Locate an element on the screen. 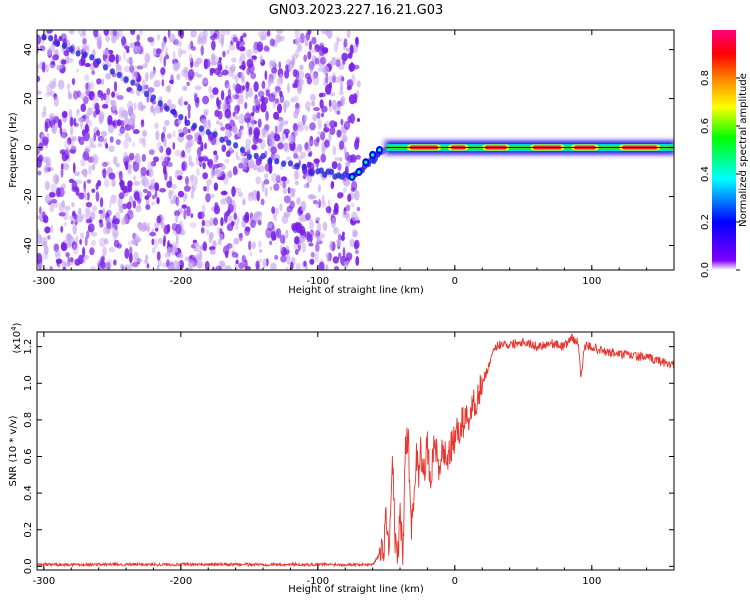 This screenshot has width=750, height=600. junction-core is located at coordinates (359, 172).